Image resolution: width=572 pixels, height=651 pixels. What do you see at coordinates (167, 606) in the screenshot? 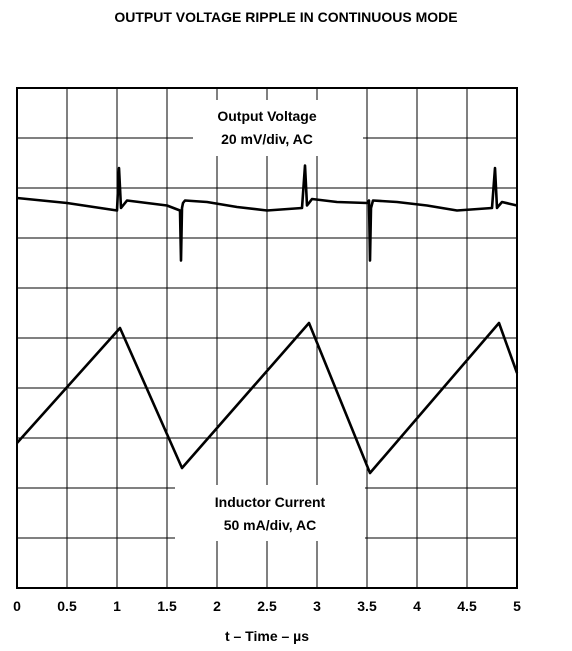
I see `x-tick-label: 1.5` at bounding box center [167, 606].